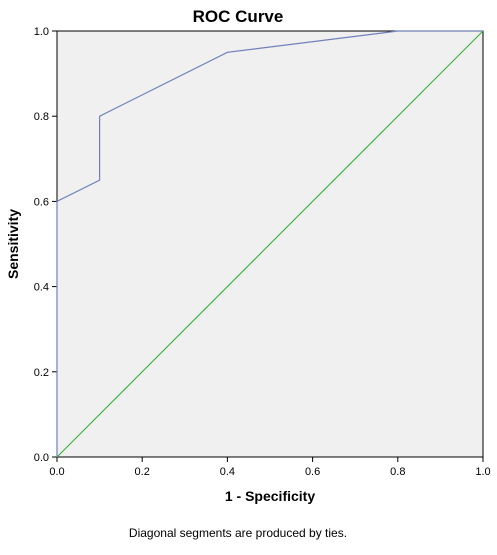 The height and width of the screenshot is (555, 497). I want to click on x-axis-label: 1 - Specificity, so click(270, 496).